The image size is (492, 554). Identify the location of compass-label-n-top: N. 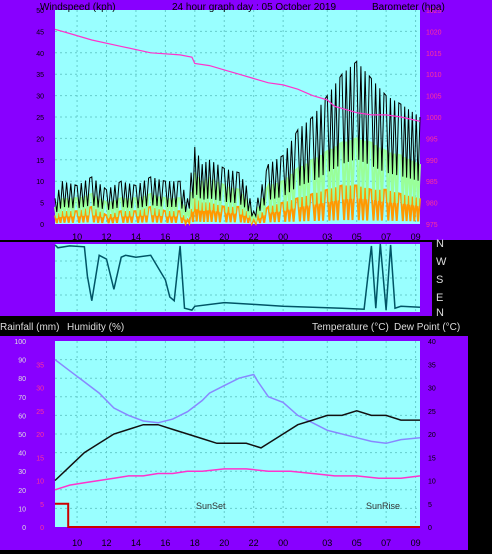
(440, 244).